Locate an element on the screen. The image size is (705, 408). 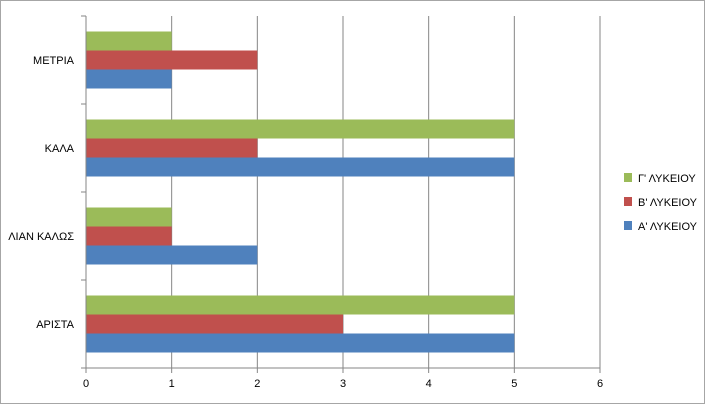
x-tick-label-3: 3 is located at coordinates (343, 384).